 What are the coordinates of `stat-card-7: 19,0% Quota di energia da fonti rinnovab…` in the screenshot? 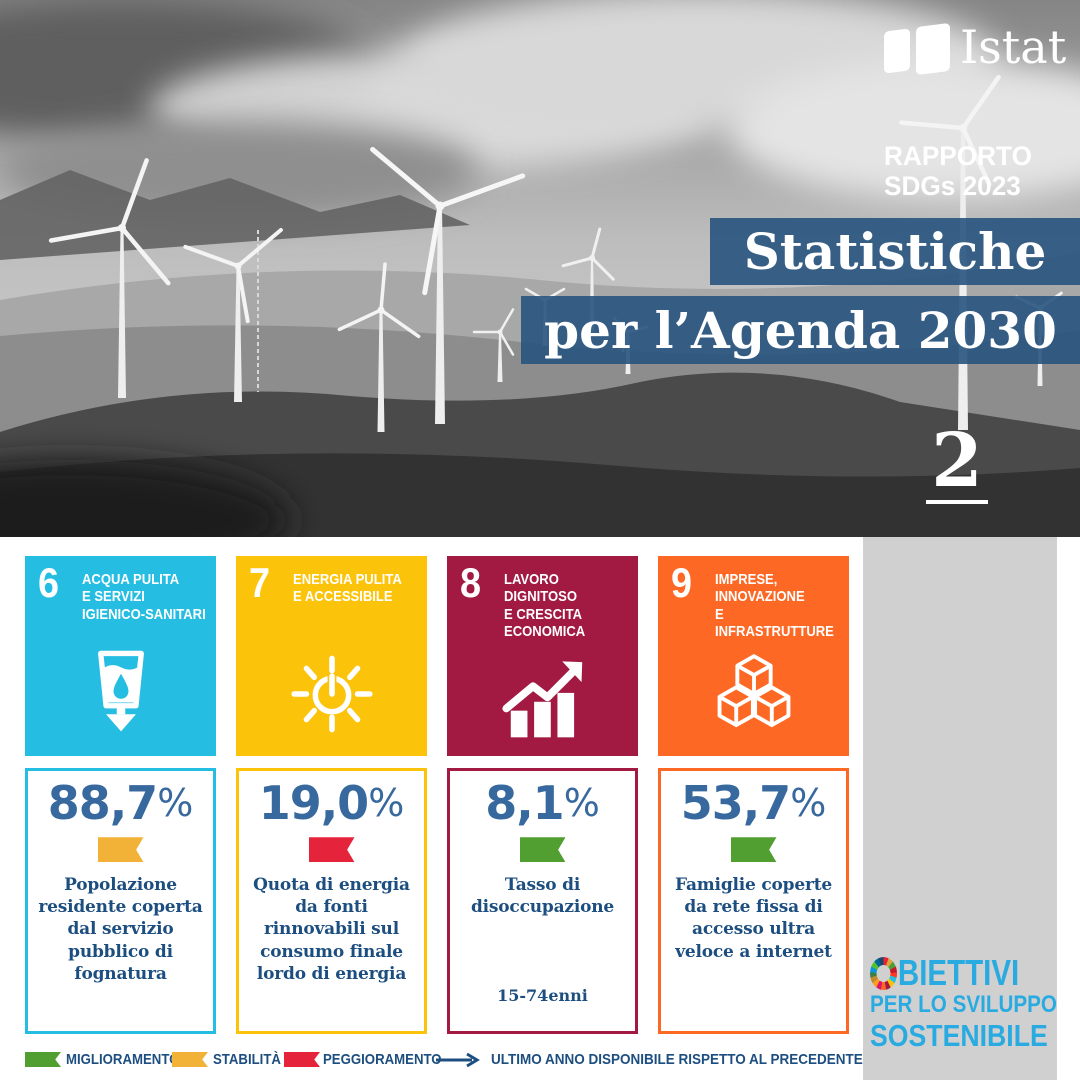 It's located at (331, 901).